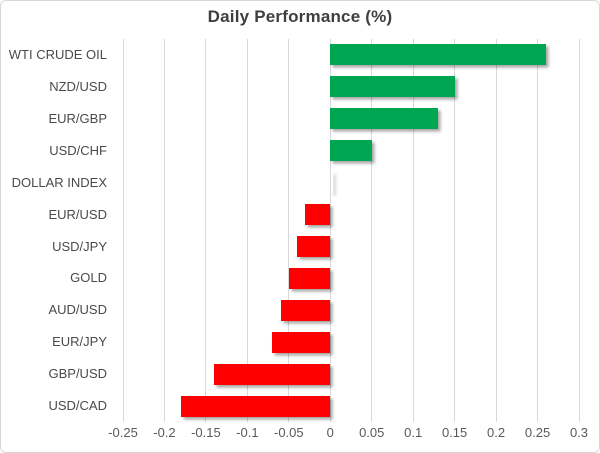 This screenshot has width=600, height=453. I want to click on x-tick-label: 0.05, so click(372, 432).